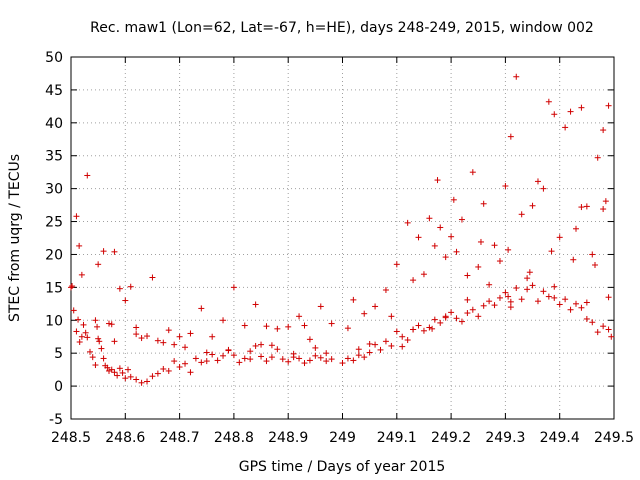 This screenshot has width=640, height=480. Describe the element at coordinates (397, 438) in the screenshot. I see `x-tick-label: 249.1` at that location.